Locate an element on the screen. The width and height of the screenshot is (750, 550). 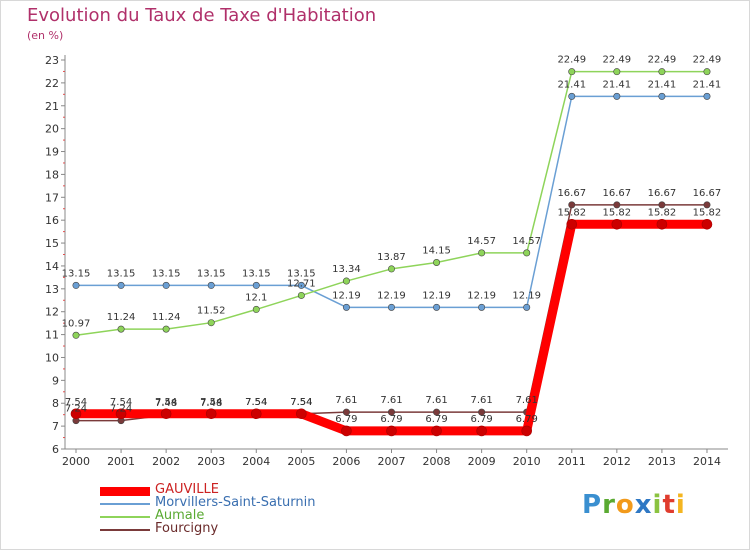
legend-label: Aumale is located at coordinates (180, 515).